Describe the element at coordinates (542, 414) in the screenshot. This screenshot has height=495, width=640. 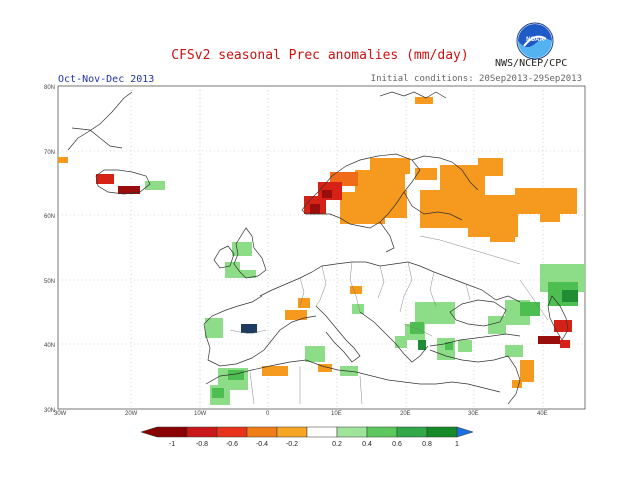
I see `lon-label: 40E` at that location.